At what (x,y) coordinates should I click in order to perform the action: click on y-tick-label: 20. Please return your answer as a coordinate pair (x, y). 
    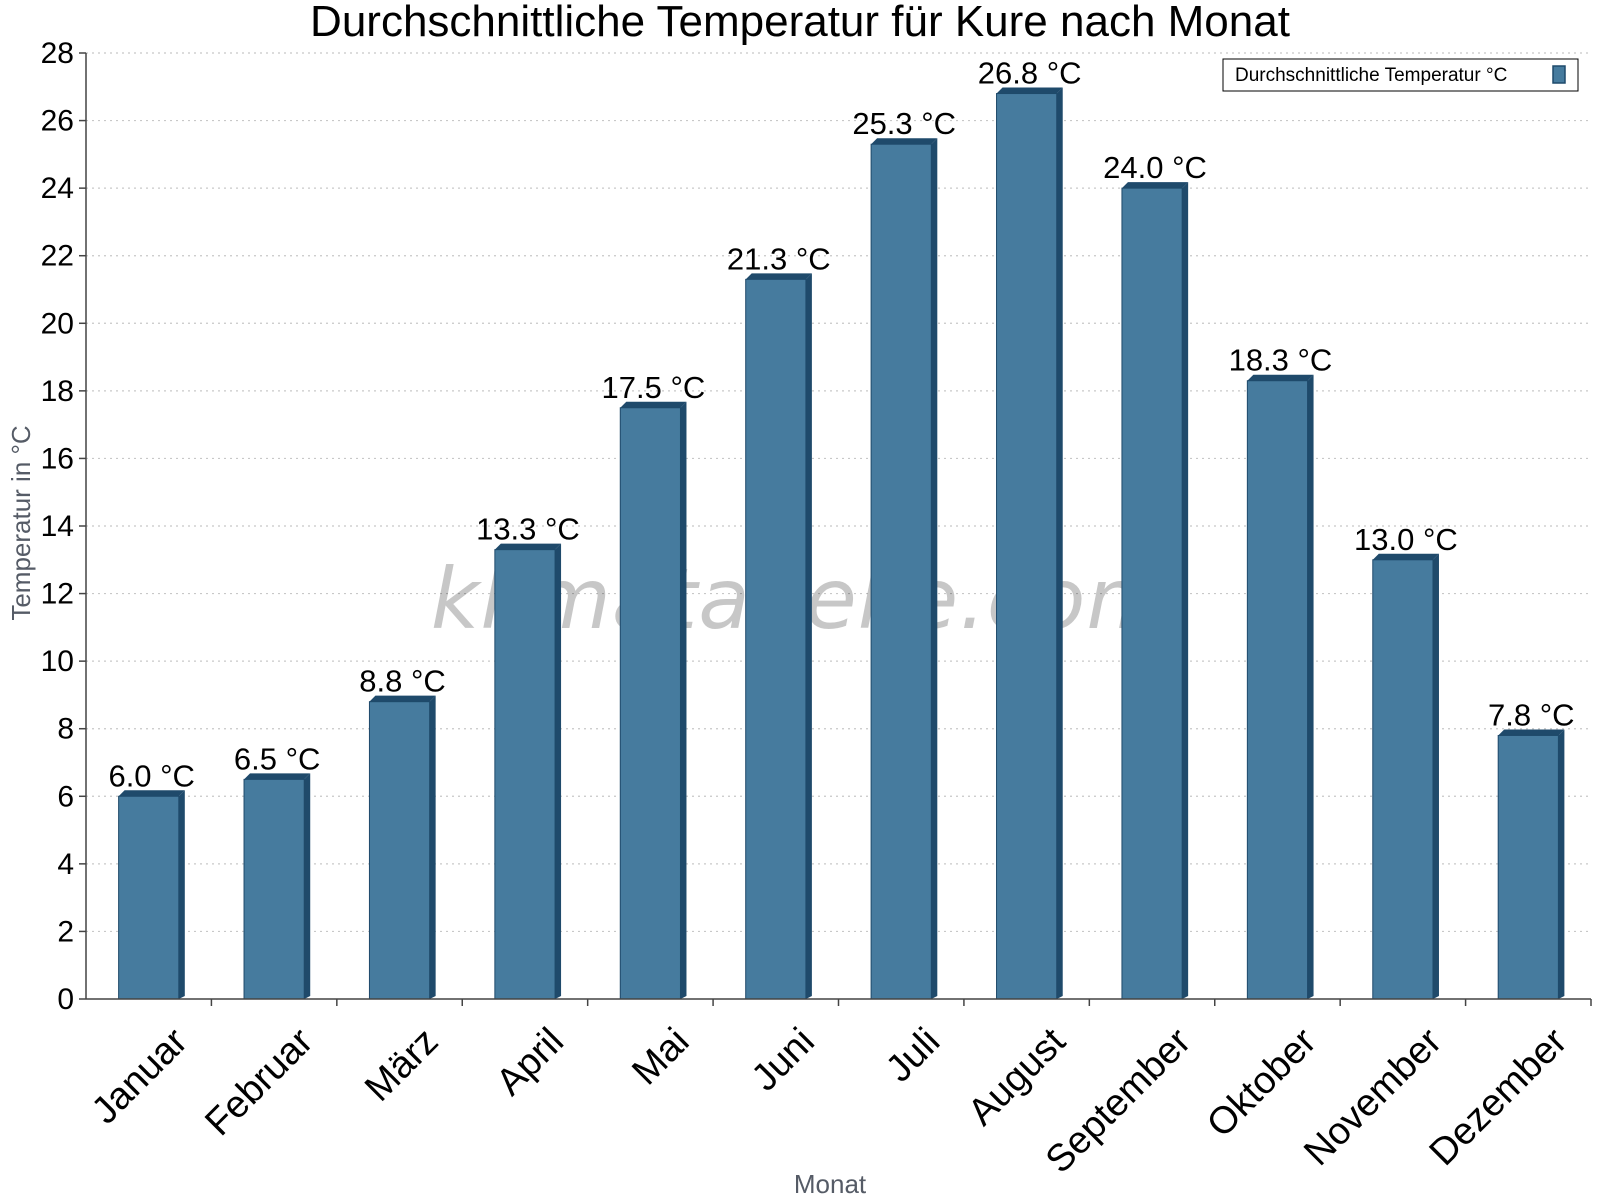
    Looking at the image, I should click on (57, 323).